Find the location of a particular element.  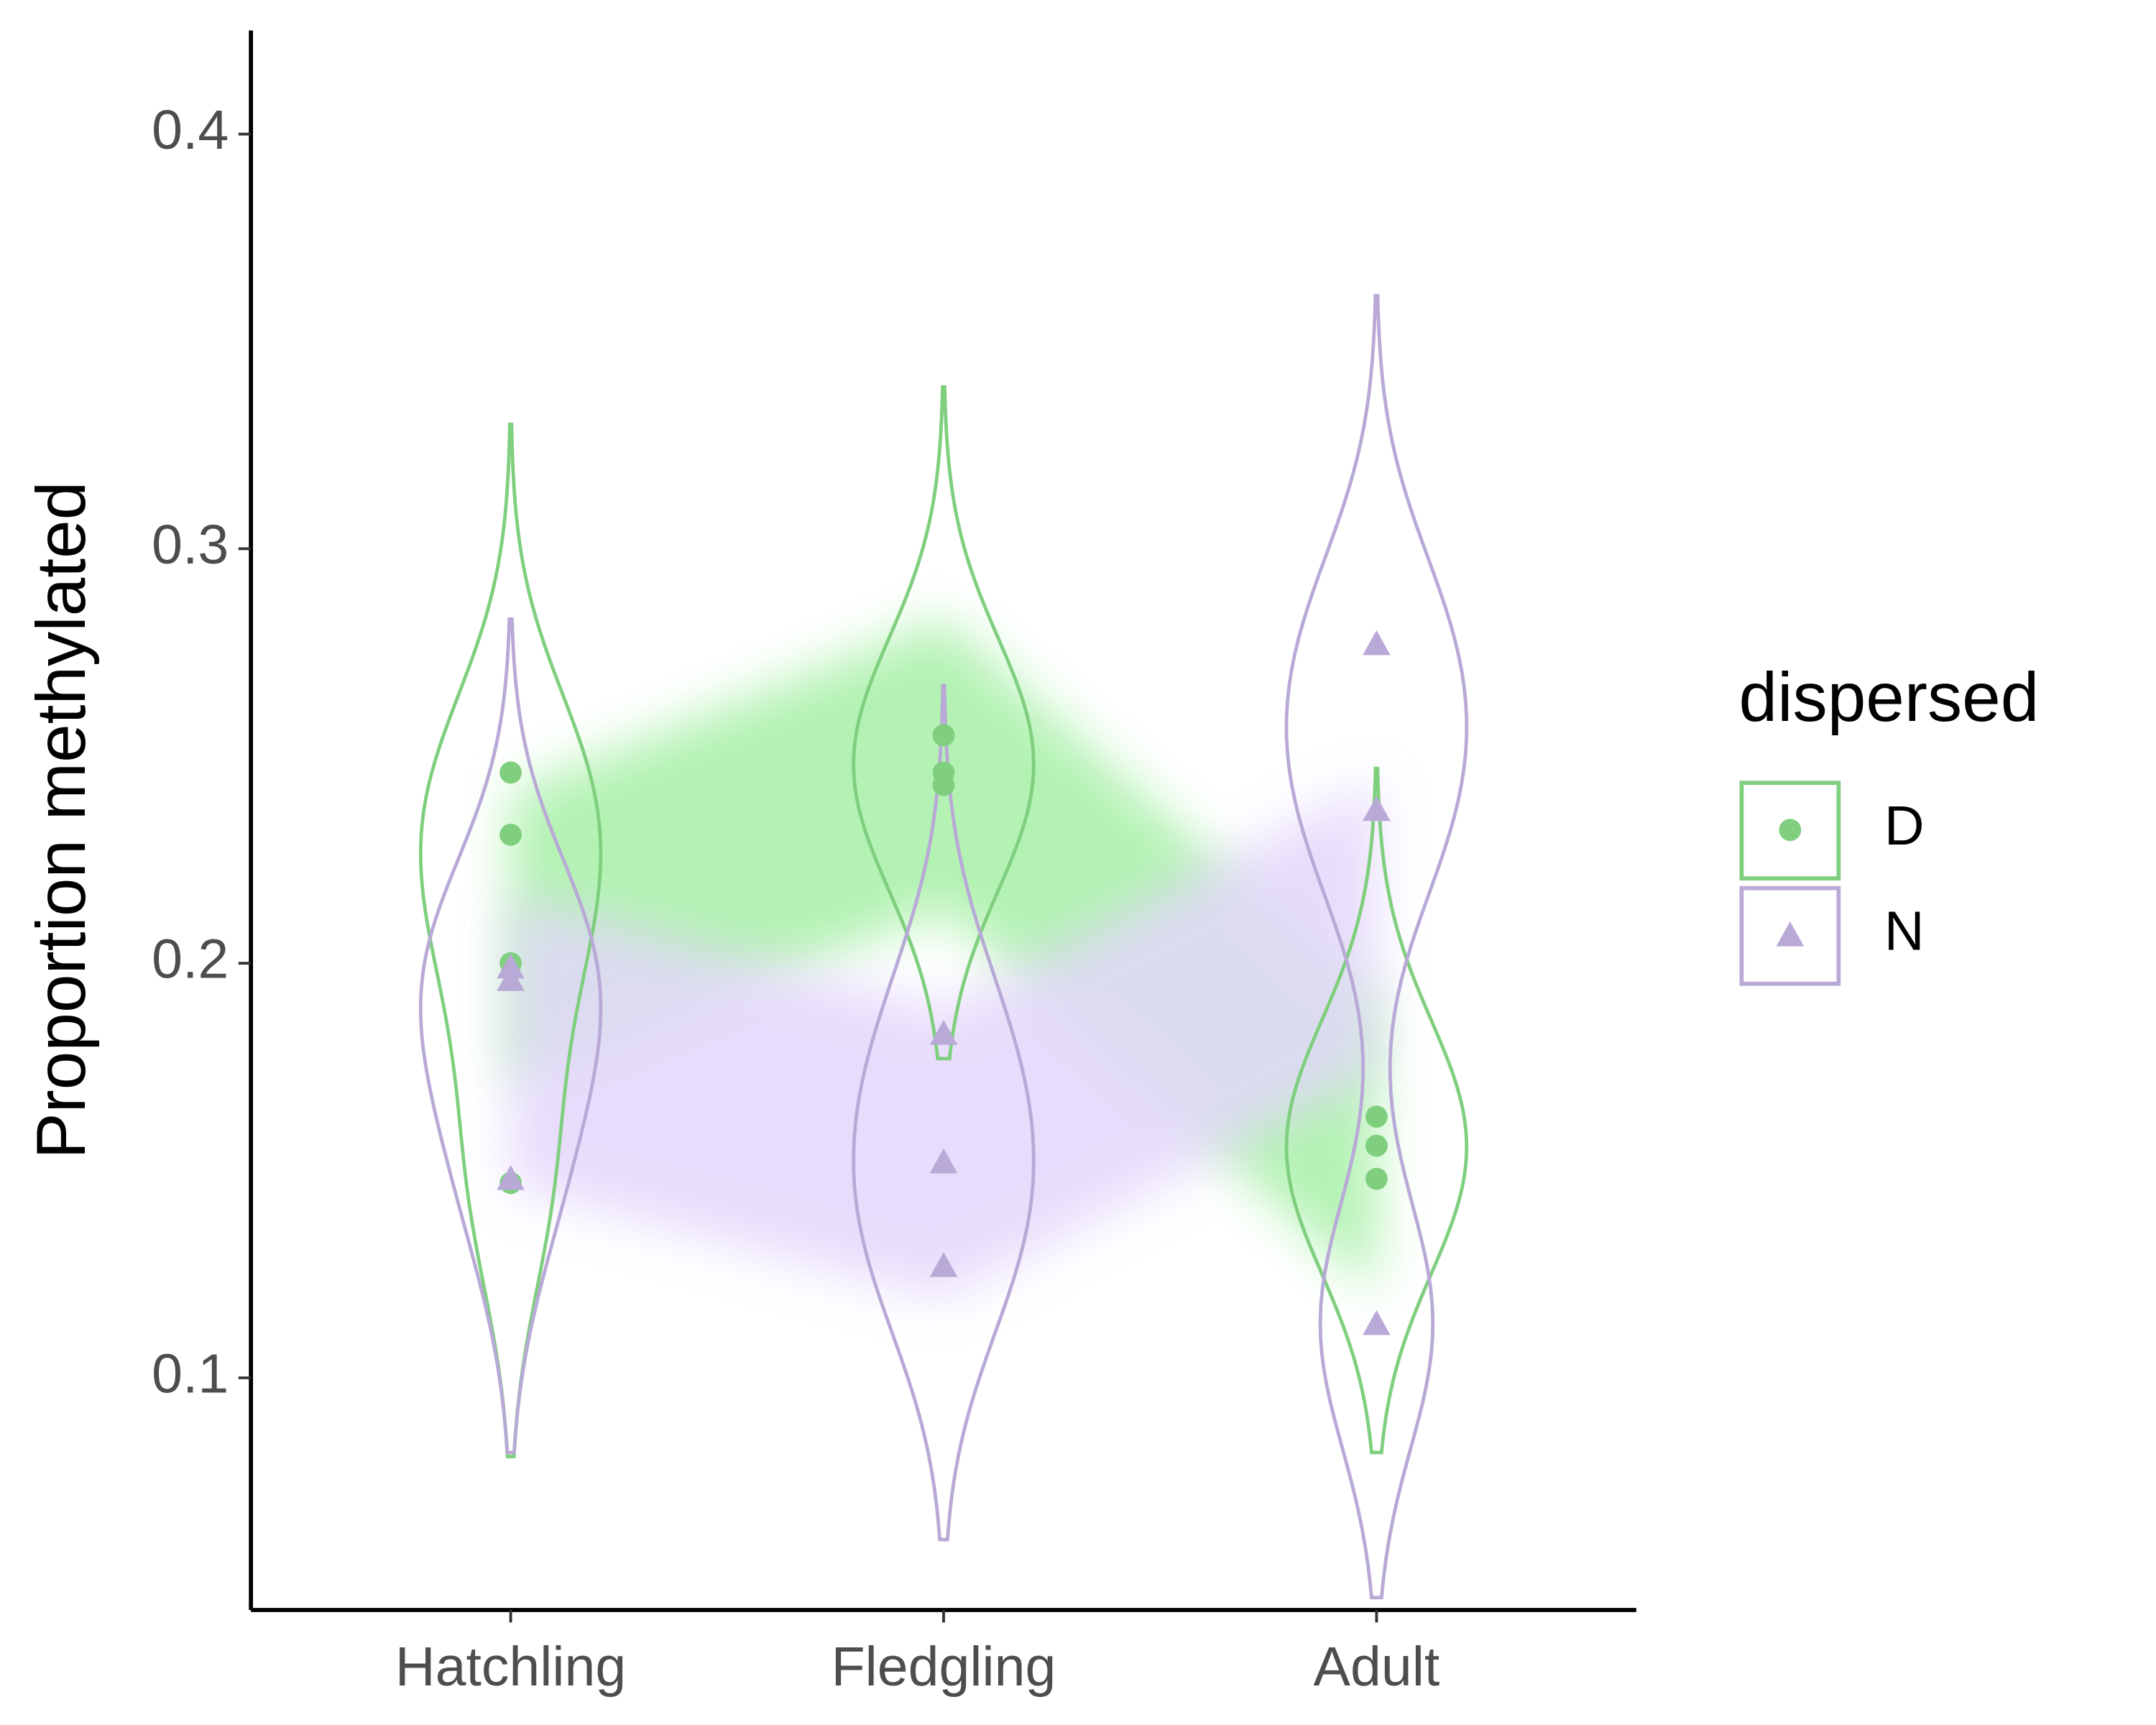

y-tick-label: 0.1 is located at coordinates (190, 1373).